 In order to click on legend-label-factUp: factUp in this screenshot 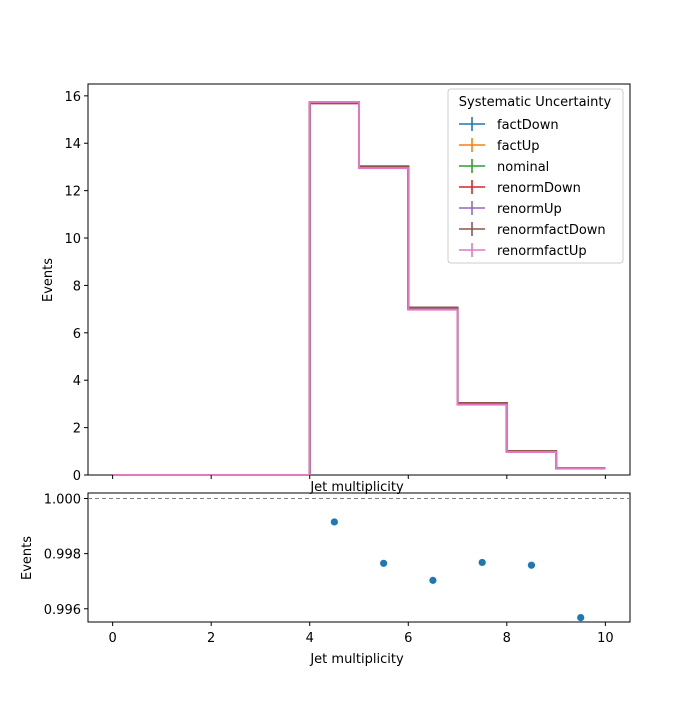, I will do `click(518, 146)`.